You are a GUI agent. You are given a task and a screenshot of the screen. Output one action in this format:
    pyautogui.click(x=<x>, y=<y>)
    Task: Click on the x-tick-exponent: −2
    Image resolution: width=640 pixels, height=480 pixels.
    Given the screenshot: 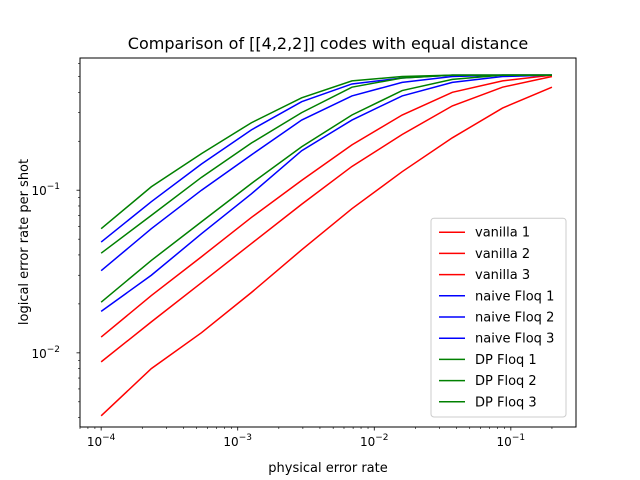 What is the action you would take?
    pyautogui.click(x=381, y=438)
    